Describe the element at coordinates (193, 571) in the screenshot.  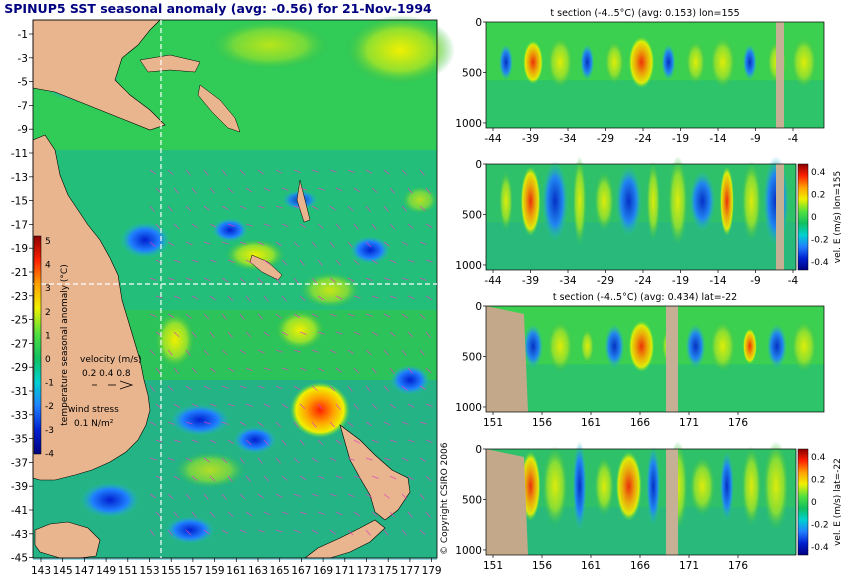
I see `map-x-tick-label: 157` at that location.